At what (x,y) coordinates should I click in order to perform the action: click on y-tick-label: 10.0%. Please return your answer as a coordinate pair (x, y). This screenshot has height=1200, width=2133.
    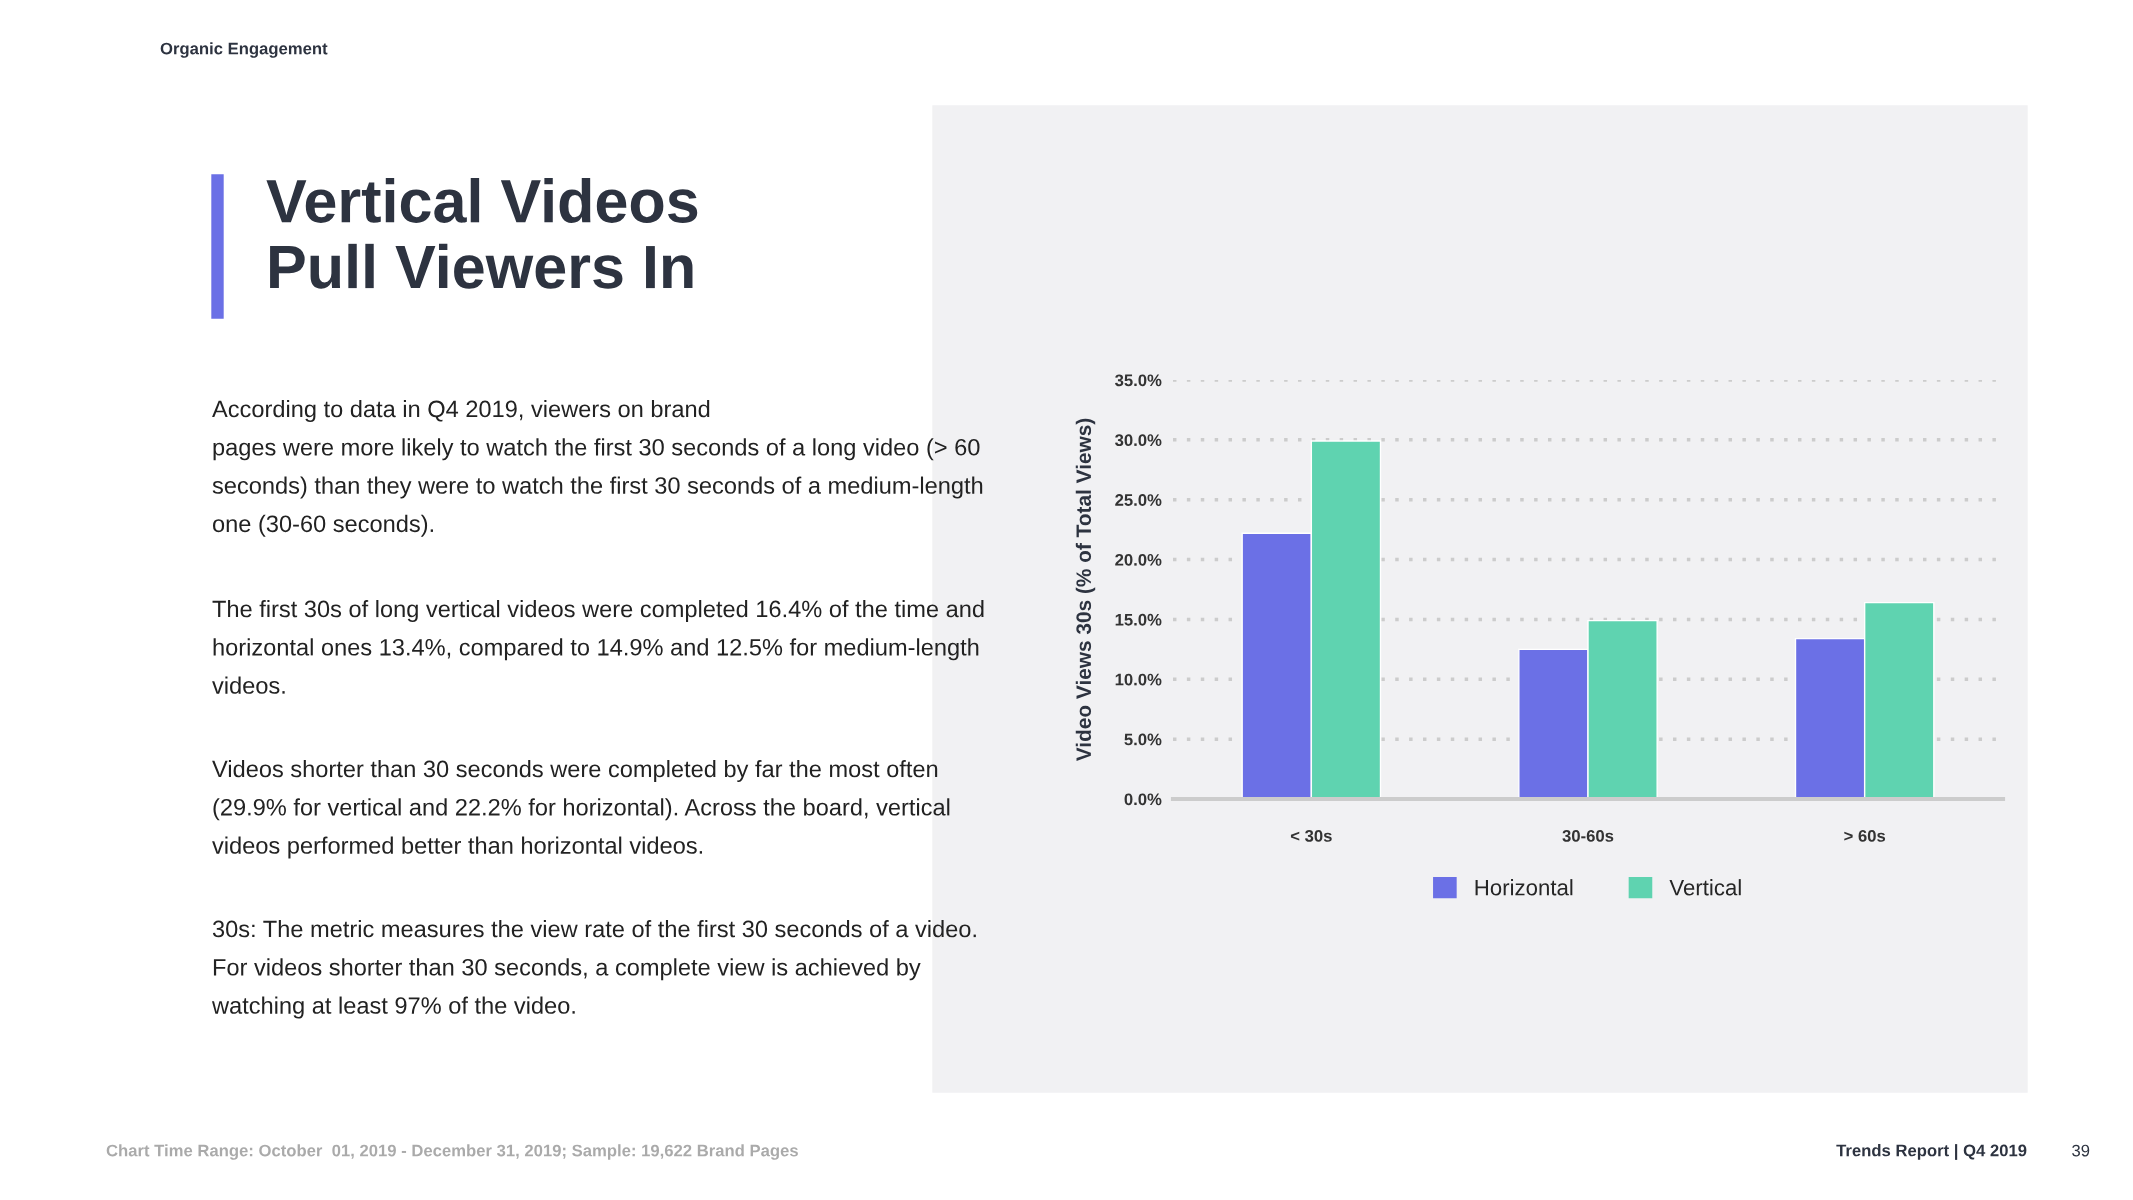
    Looking at the image, I should click on (1138, 679).